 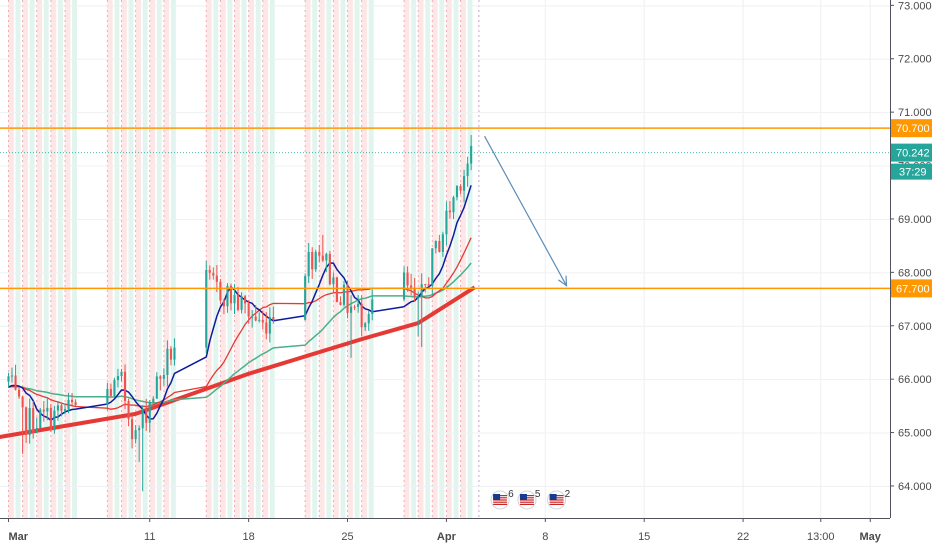 What do you see at coordinates (511, 494) in the screenshot?
I see `event-count: 6` at bounding box center [511, 494].